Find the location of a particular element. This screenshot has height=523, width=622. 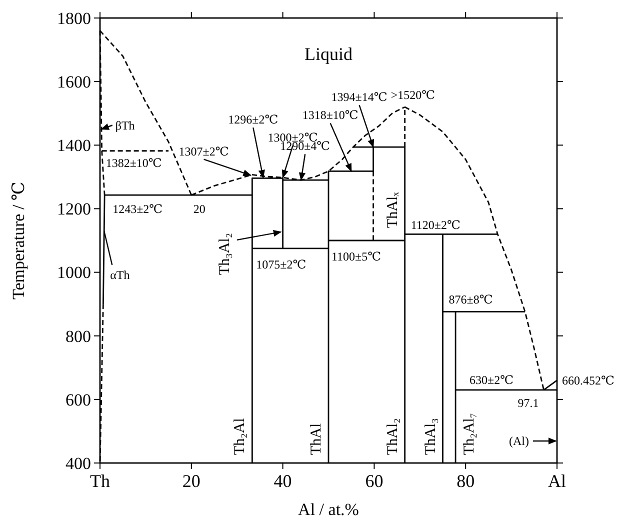

annotation: 1100±5℃ is located at coordinates (357, 257).